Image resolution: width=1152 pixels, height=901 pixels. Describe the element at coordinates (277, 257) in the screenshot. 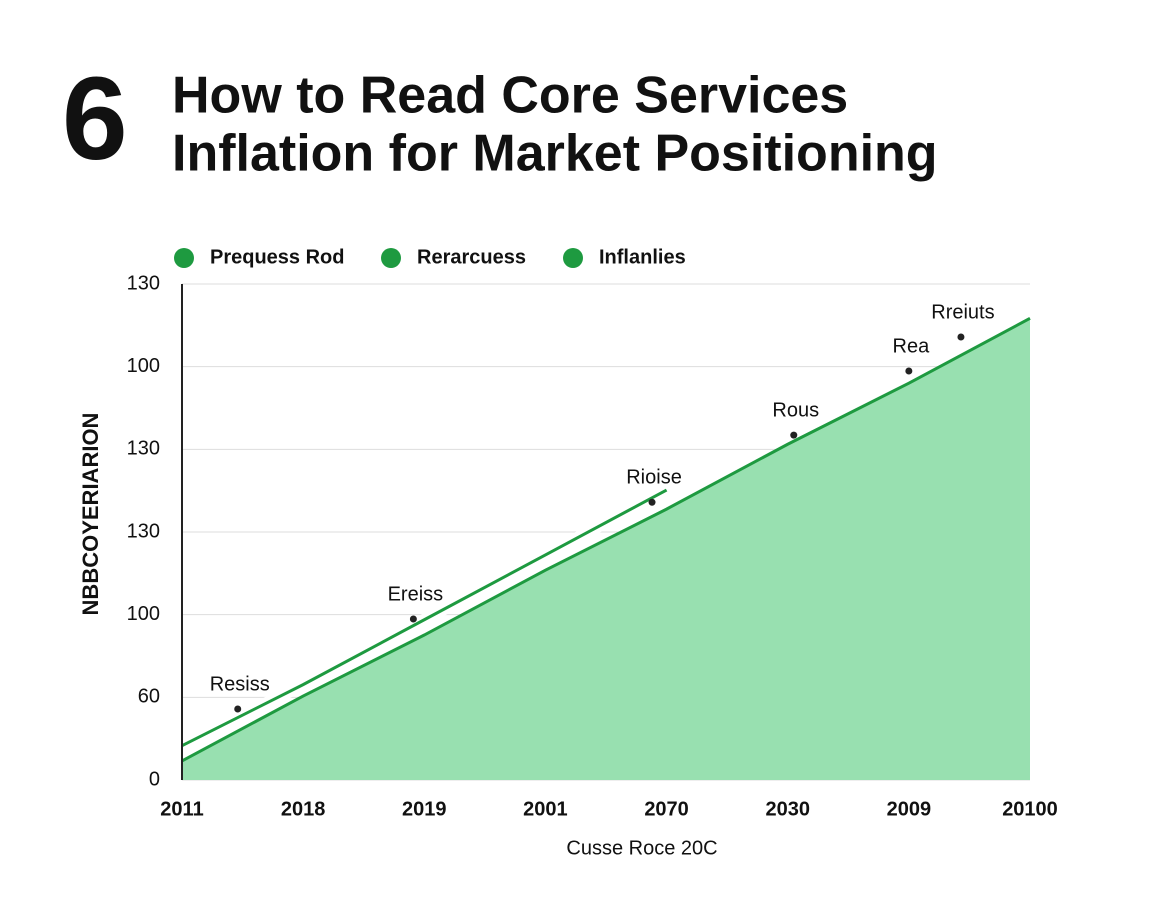

I see `legend-label: Prequess Rod` at that location.